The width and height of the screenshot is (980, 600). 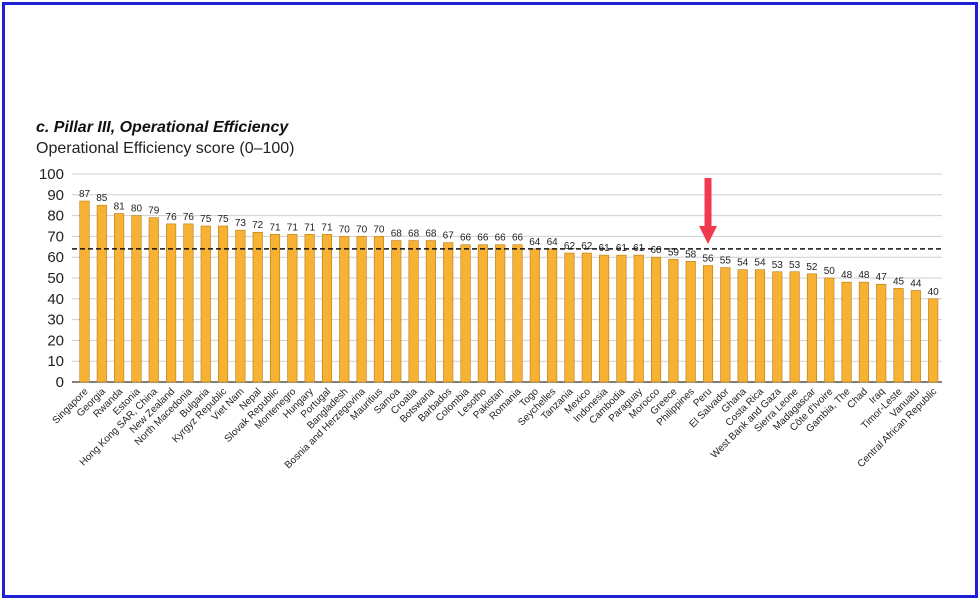 I want to click on y-axis-label: Operational Efficiency score (0–100), so click(x=165, y=148).